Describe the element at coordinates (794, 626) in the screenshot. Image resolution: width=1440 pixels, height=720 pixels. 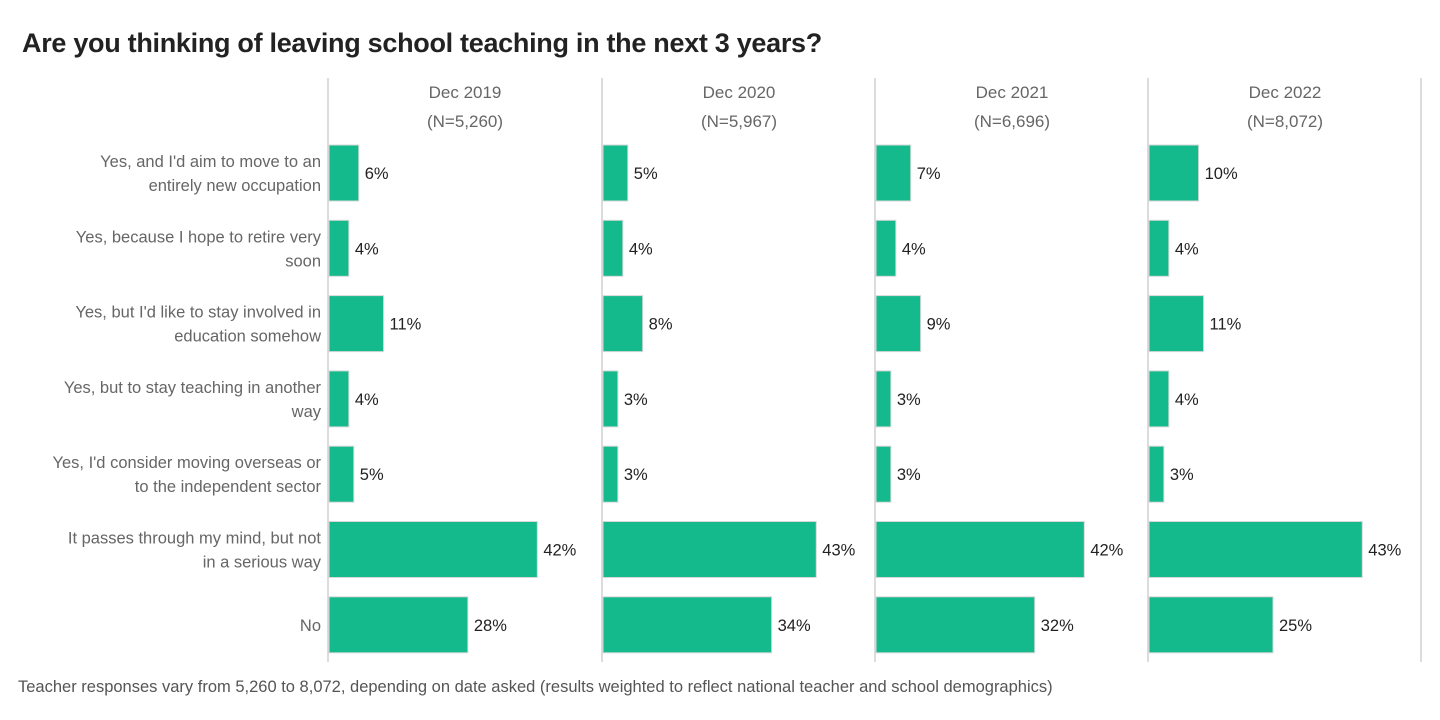
I see `data-label: 34%` at that location.